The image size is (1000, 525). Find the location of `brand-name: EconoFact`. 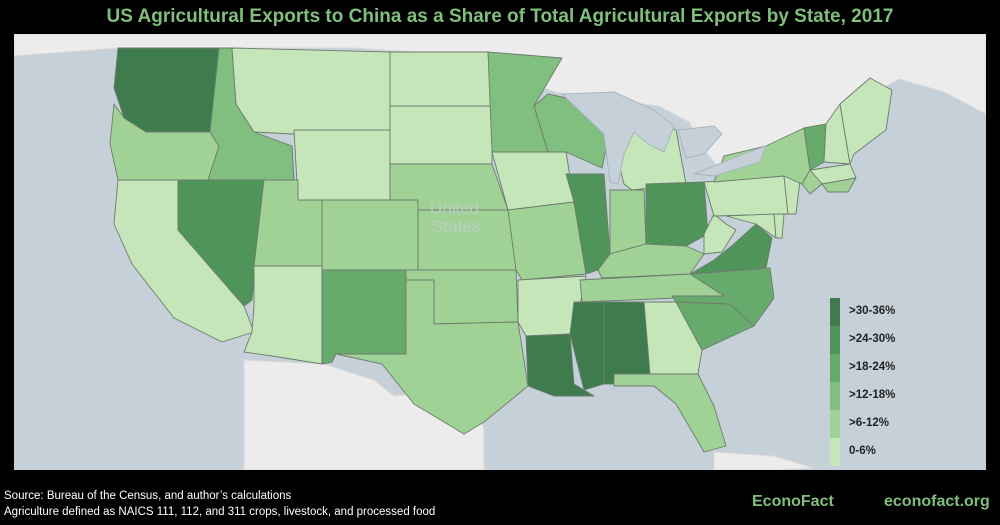

brand-name: EconoFact is located at coordinates (793, 501).